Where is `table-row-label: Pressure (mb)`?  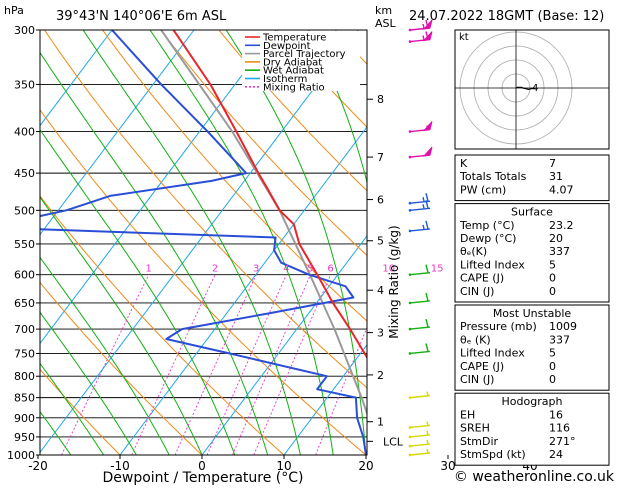 table-row-label: Pressure (mb) is located at coordinates (498, 326).